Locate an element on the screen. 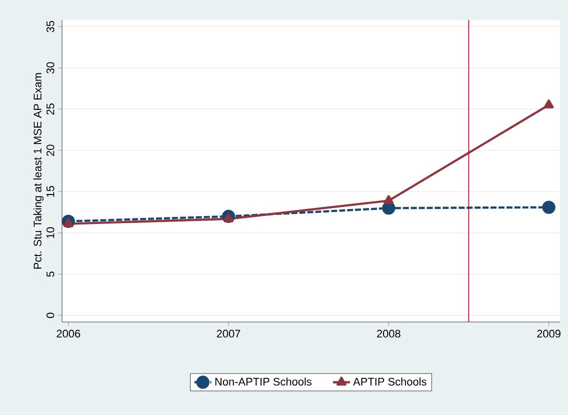 Image resolution: width=568 pixels, height=415 pixels. y-axis-title: Pct. Stu Taking at least 1 MSE AP Exam is located at coordinates (38, 171).